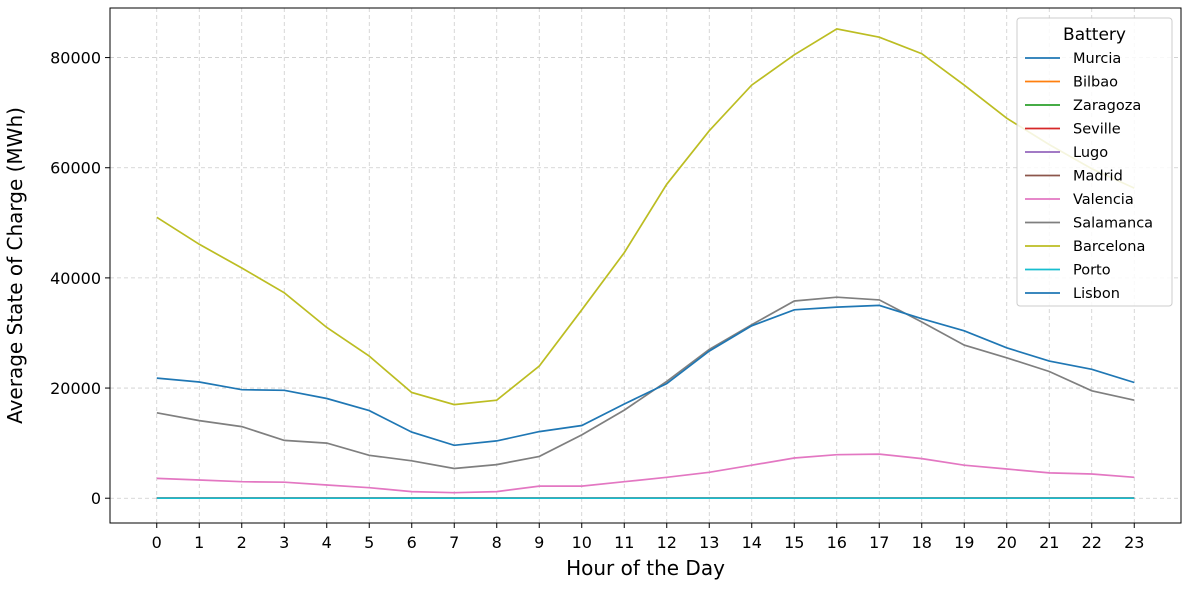  What do you see at coordinates (75, 58) in the screenshot?
I see `y-tick-label: 80000` at bounding box center [75, 58].